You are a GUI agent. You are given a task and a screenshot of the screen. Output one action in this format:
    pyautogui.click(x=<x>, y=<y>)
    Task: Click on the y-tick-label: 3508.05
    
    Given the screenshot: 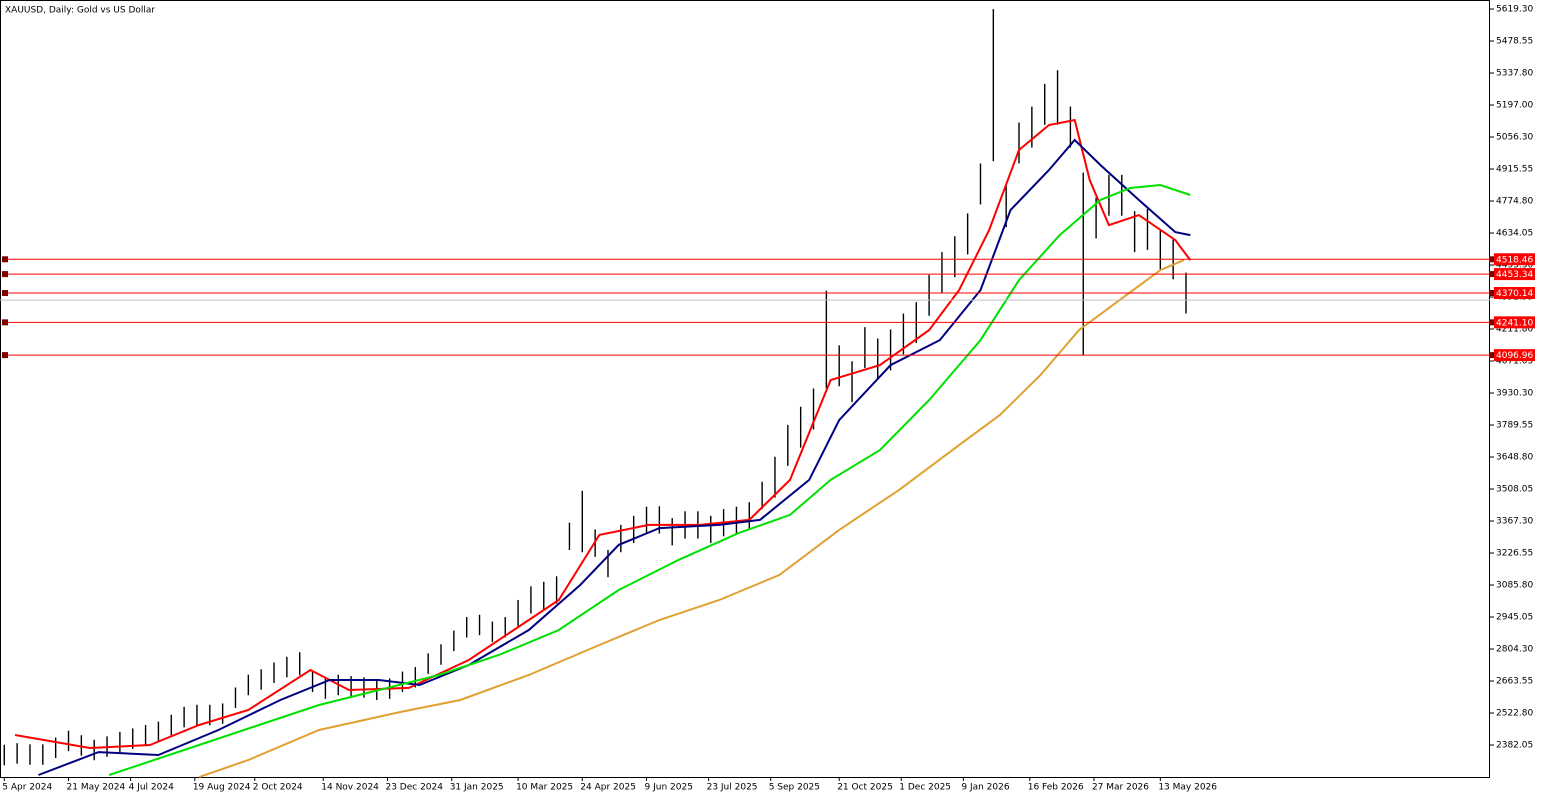 What is the action you would take?
    pyautogui.click(x=1514, y=490)
    